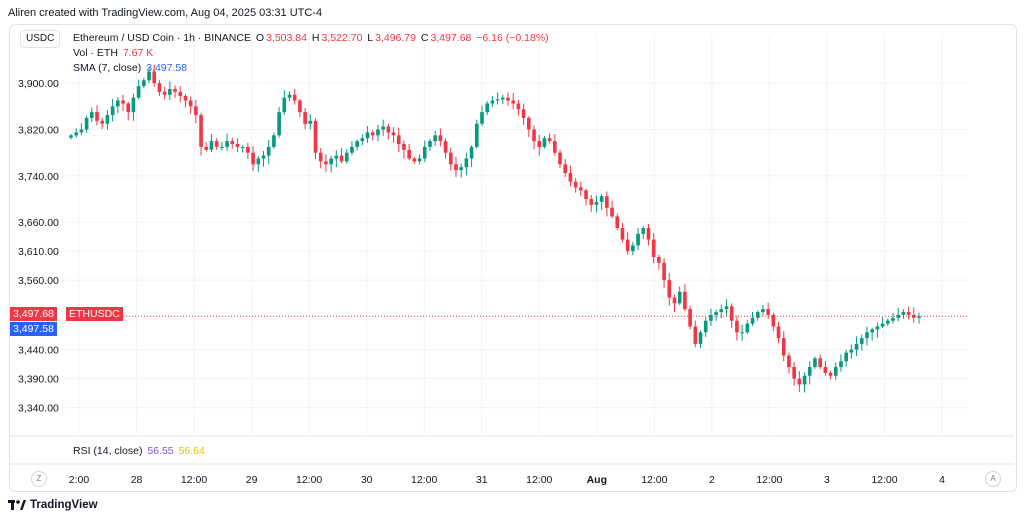  I want to click on rsi-legend: RSI (14, close) 56.55 56.64, so click(140, 451).